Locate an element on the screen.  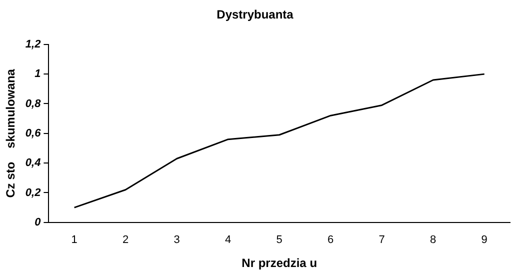
x-tick-label: 6 is located at coordinates (331, 240).